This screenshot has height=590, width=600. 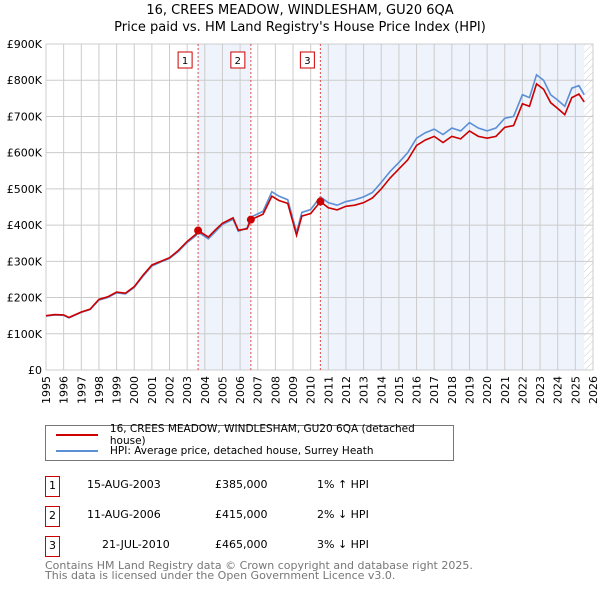 What do you see at coordinates (241, 484) in the screenshot?
I see `transaction-price: £385,000` at bounding box center [241, 484].